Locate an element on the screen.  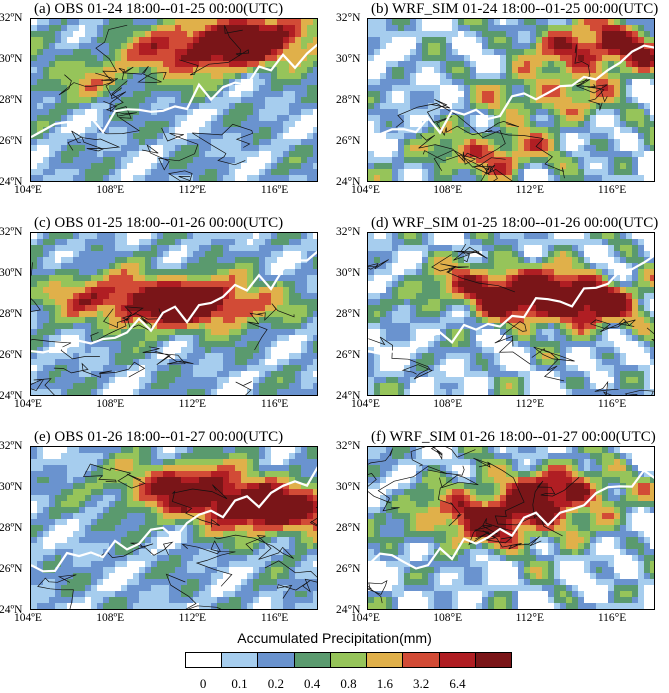
y-tick-label: 26ºN is located at coordinates (11, 141).